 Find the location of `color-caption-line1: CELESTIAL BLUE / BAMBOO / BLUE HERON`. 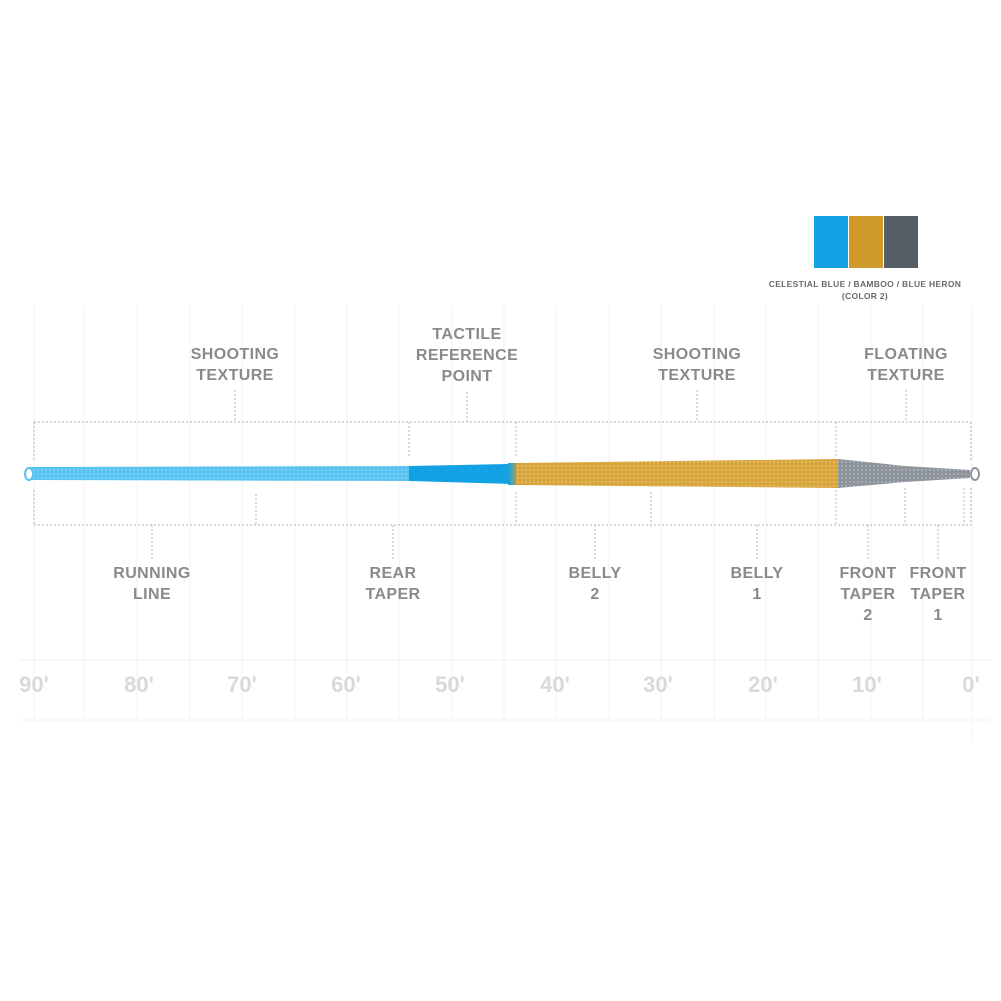

color-caption-line1: CELESTIAL BLUE / BAMBOO / BLUE HERON is located at coordinates (865, 284).